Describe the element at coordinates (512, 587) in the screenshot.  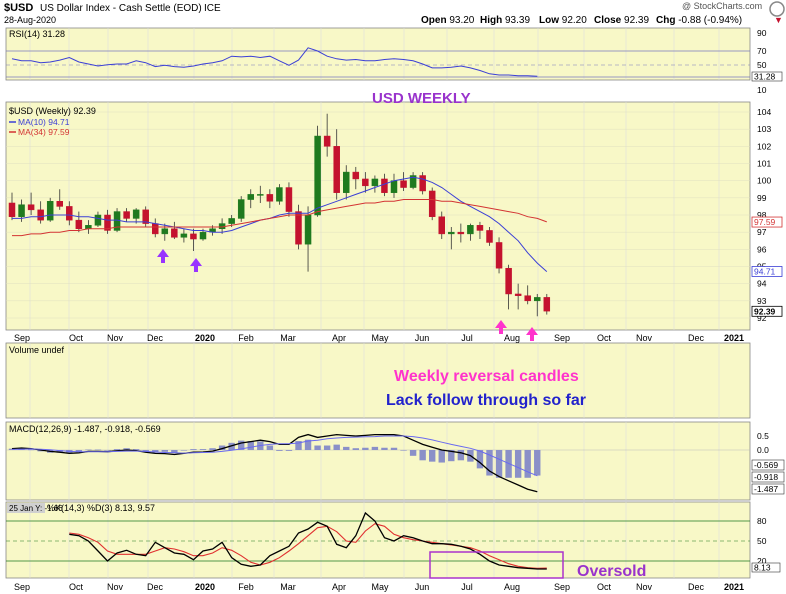
I see `x-tick-label: Aug` at that location.